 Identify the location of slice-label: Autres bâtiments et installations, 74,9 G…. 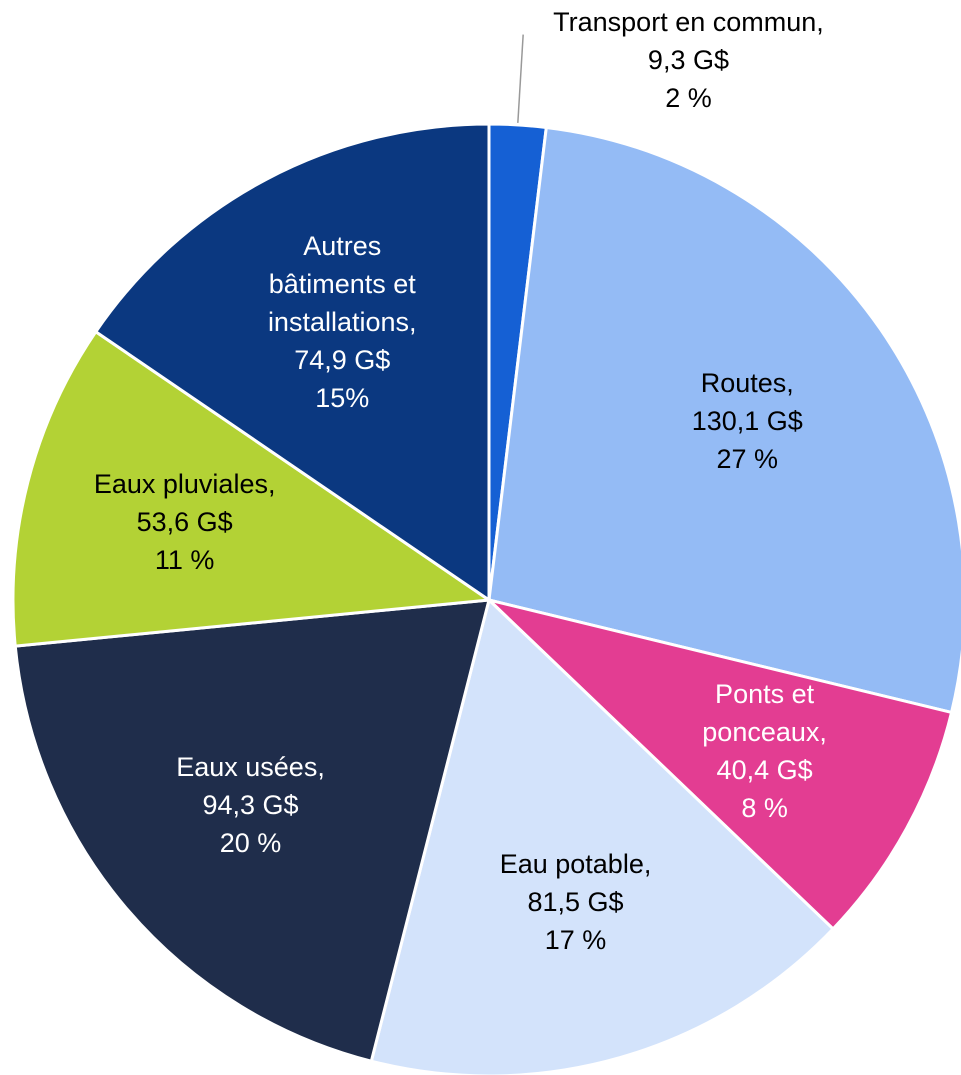
(342, 322).